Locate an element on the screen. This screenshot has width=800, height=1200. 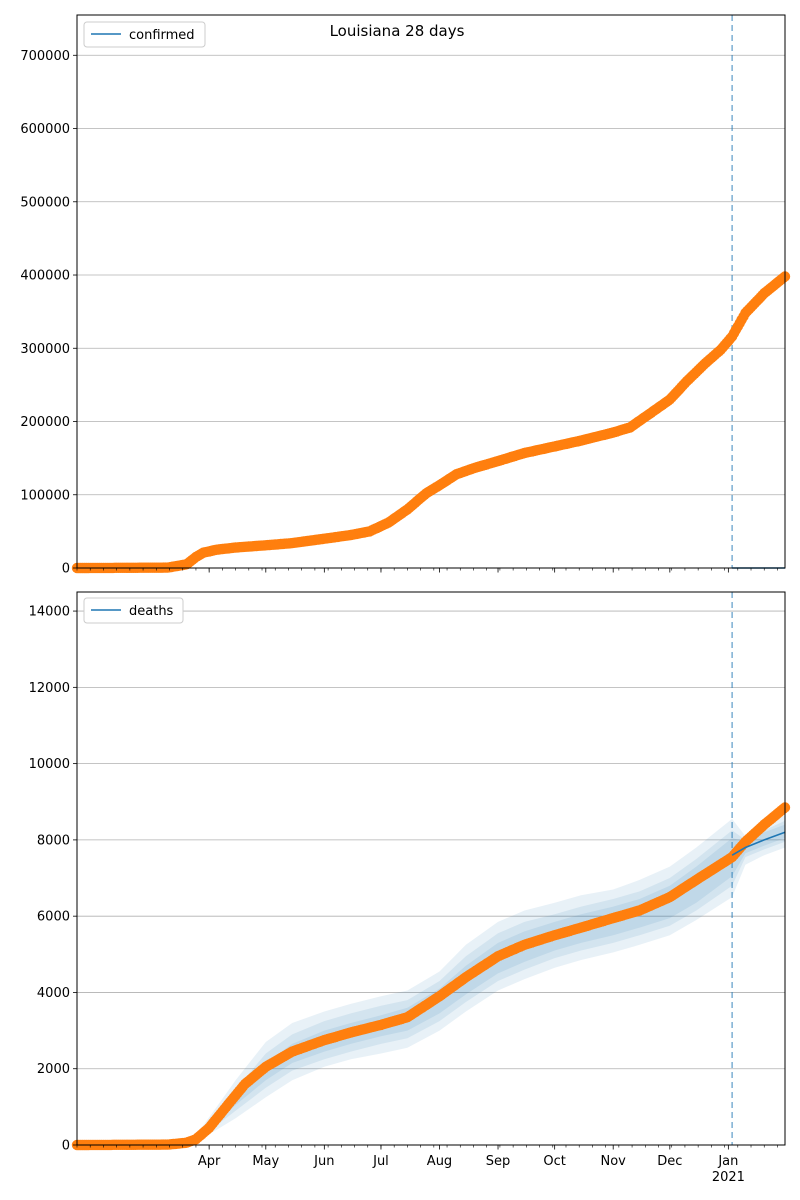
confirmed-y-tick-label: 200000 is located at coordinates (45, 422).